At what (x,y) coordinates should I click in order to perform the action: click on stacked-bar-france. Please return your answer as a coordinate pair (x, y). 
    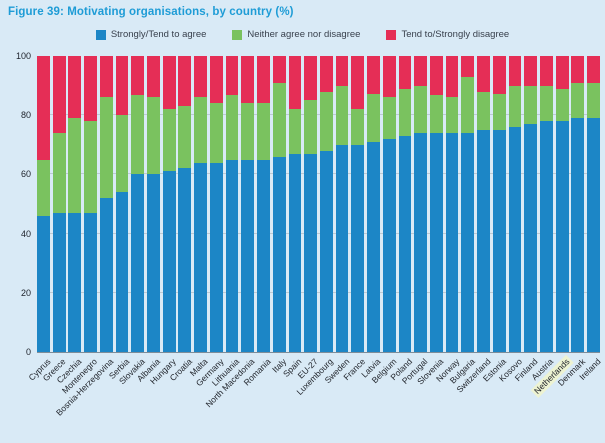
    Looking at the image, I should click on (358, 204).